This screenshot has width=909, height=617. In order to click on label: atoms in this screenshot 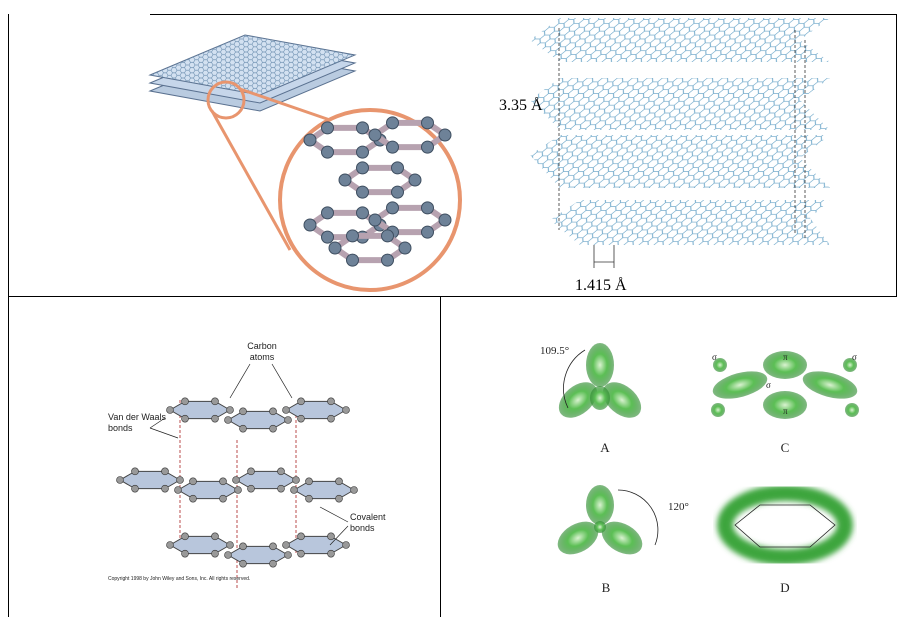, I will do `click(262, 357)`.